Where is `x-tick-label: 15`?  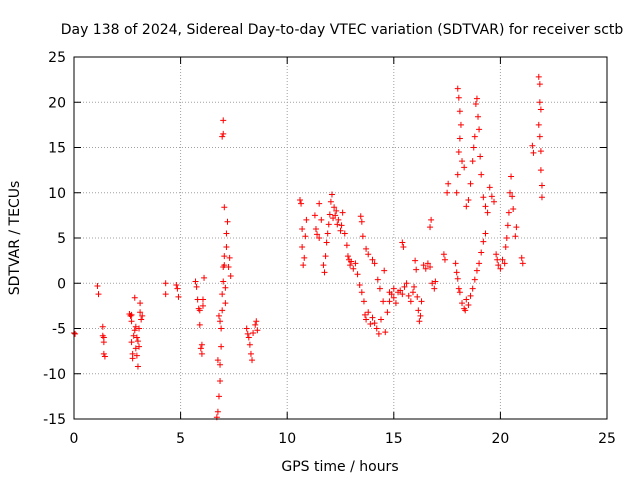 x-tick-label: 15 is located at coordinates (394, 439).